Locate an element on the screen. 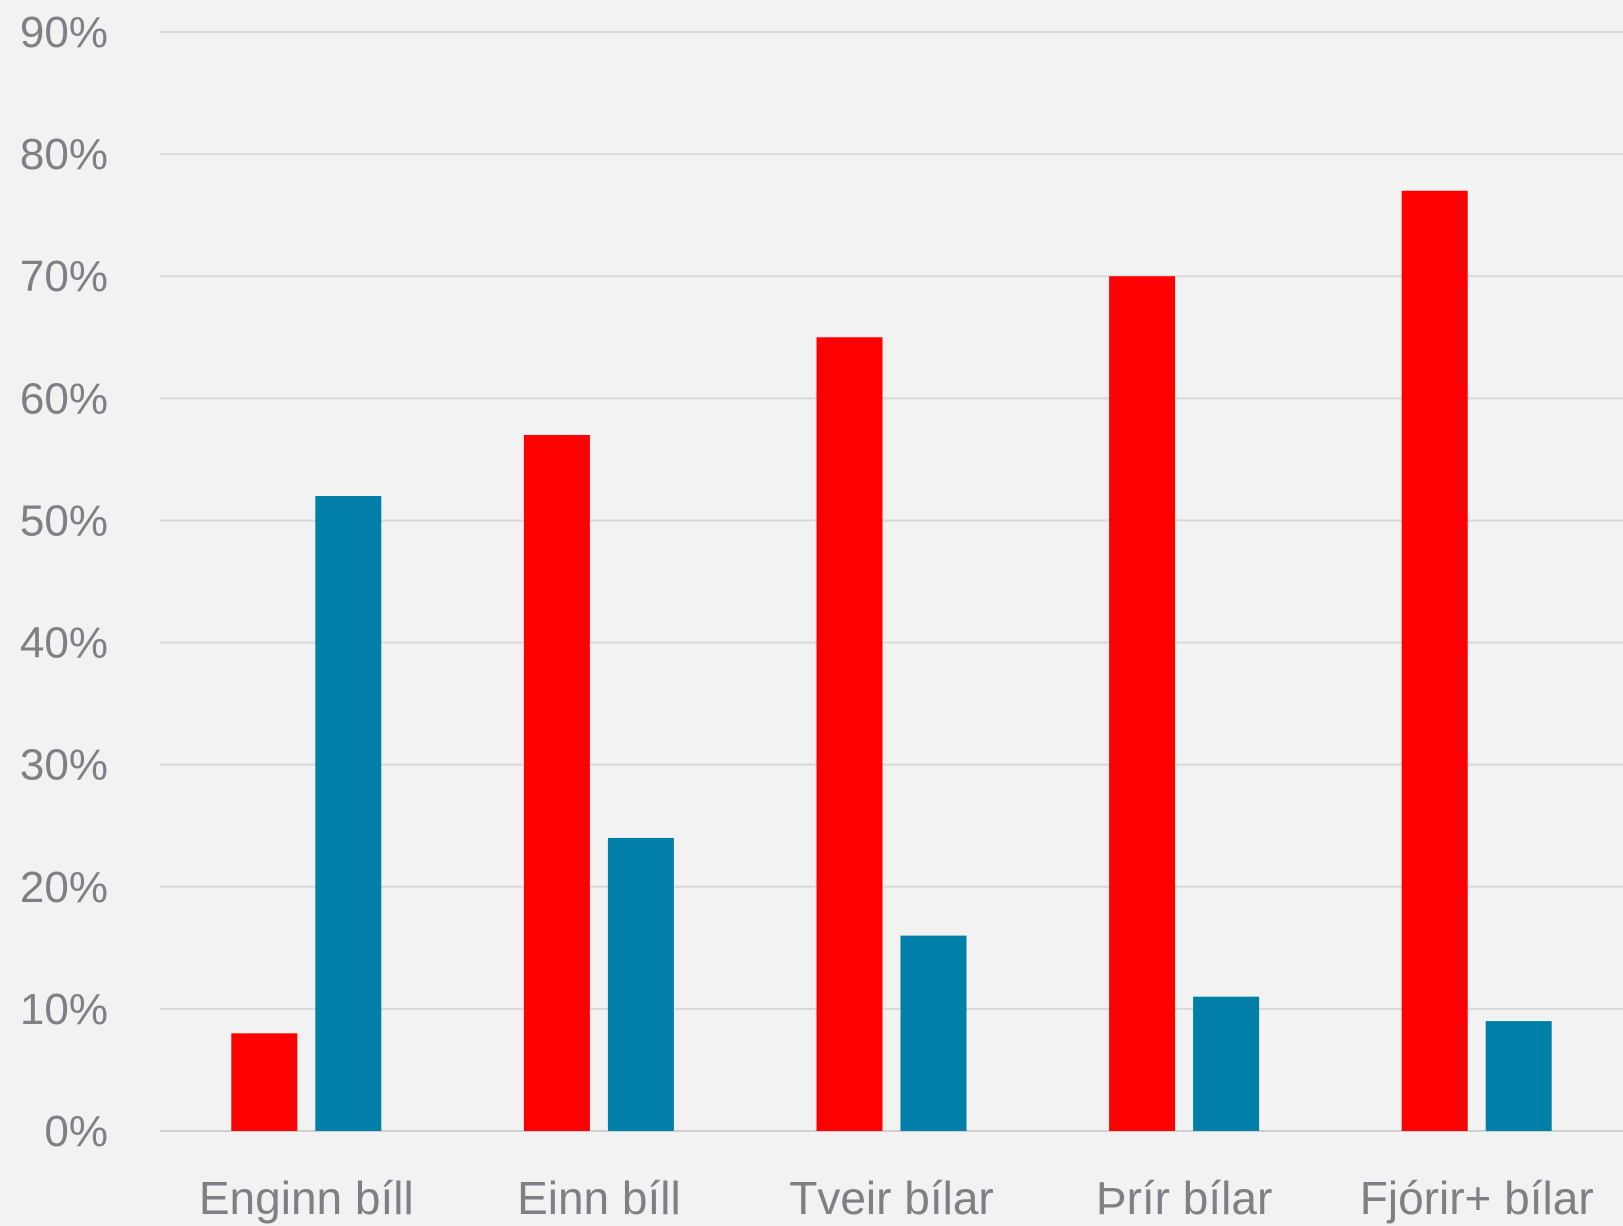  y-tick-label: 30% is located at coordinates (64, 765).